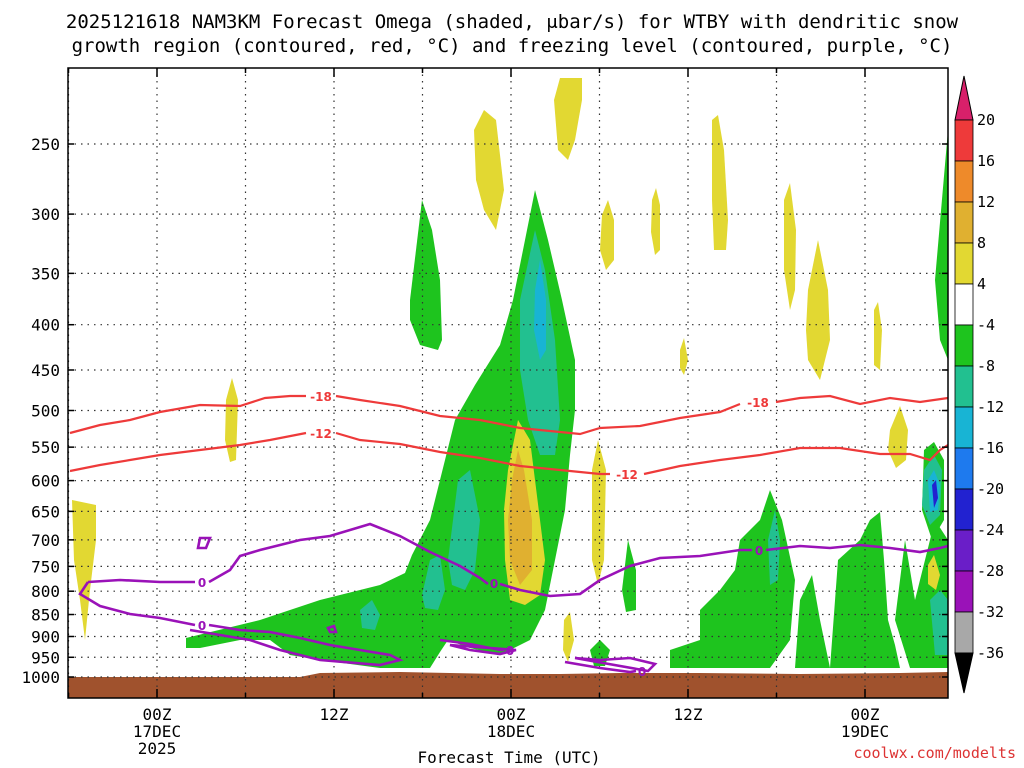  Describe the element at coordinates (157, 748) in the screenshot. I see `time-tick-label: 2025` at that location.